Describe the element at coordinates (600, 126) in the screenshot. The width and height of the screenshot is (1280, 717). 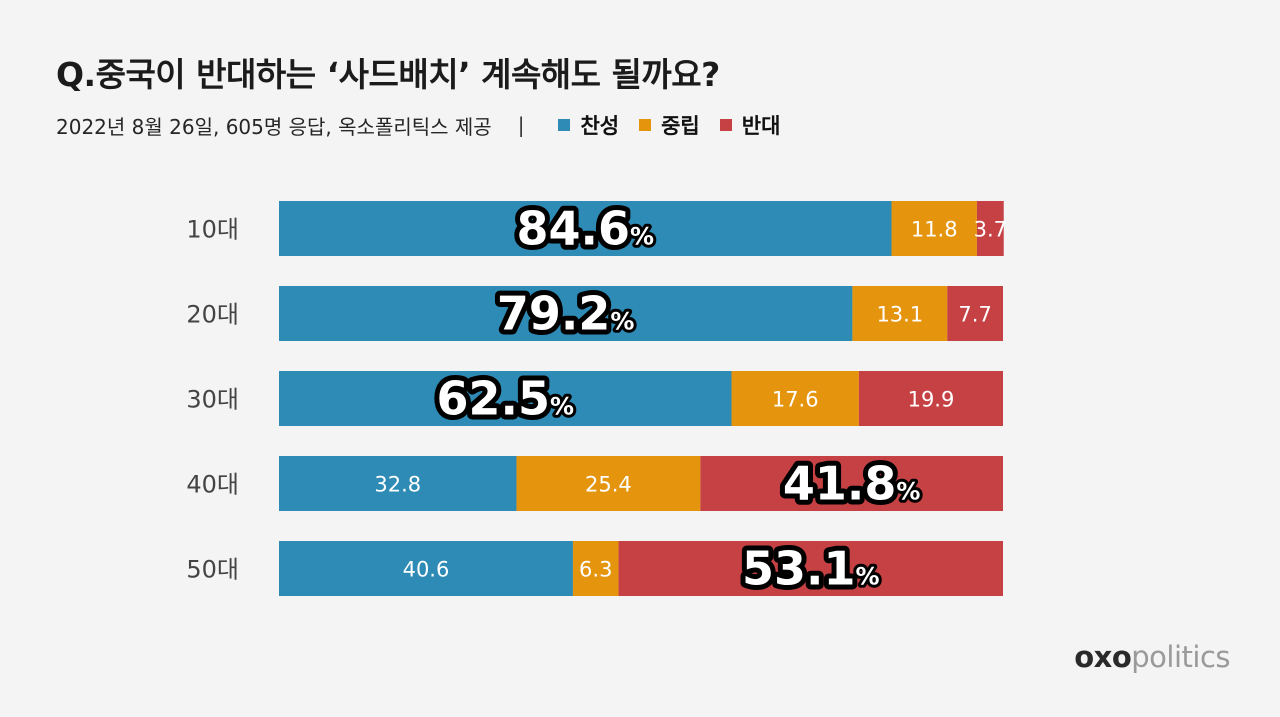
I see `legend-label-support: 찬성` at that location.